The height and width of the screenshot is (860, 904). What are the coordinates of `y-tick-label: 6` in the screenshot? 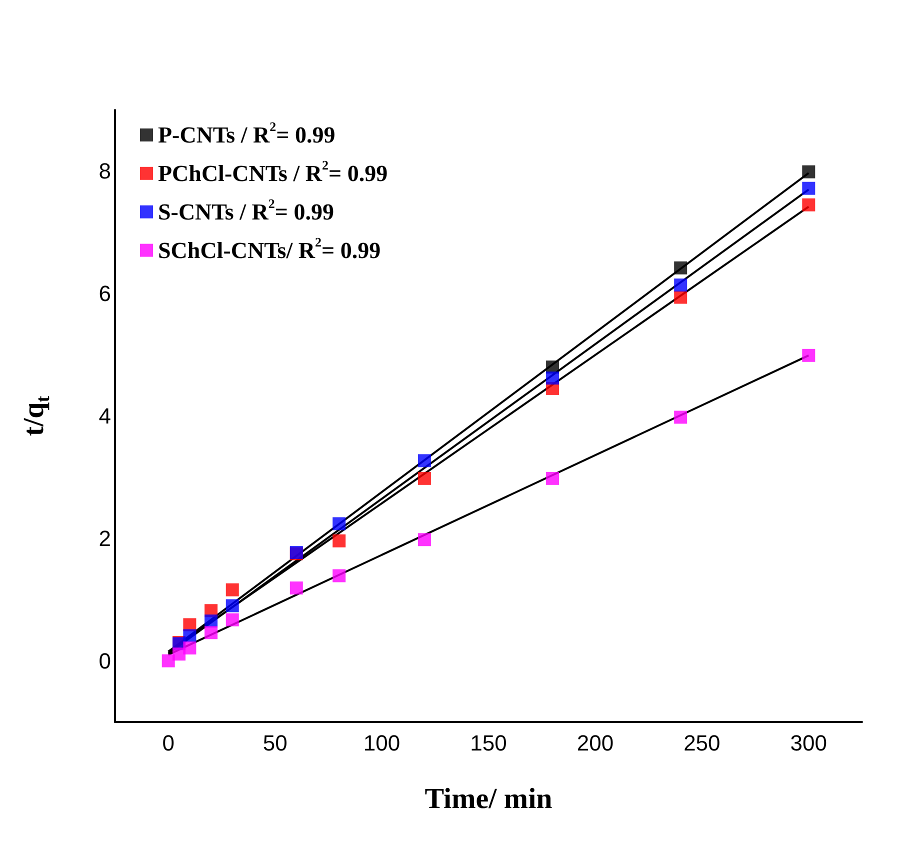 It's located at (104, 293).